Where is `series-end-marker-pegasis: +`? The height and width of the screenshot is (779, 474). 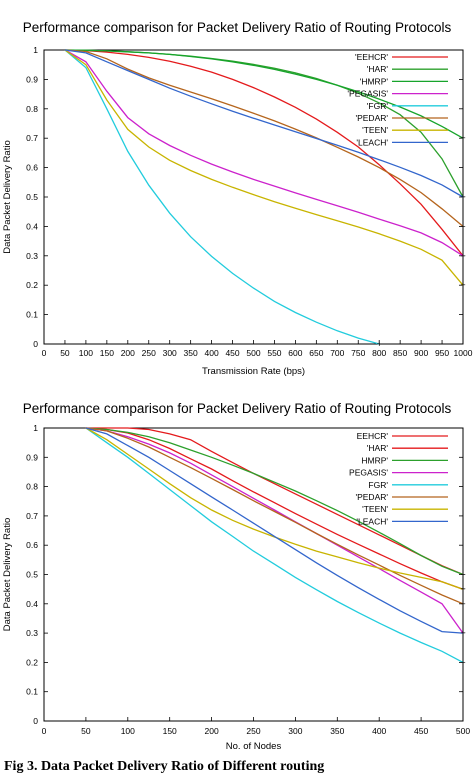 series-end-marker-pegasis: + is located at coordinates (462, 256).